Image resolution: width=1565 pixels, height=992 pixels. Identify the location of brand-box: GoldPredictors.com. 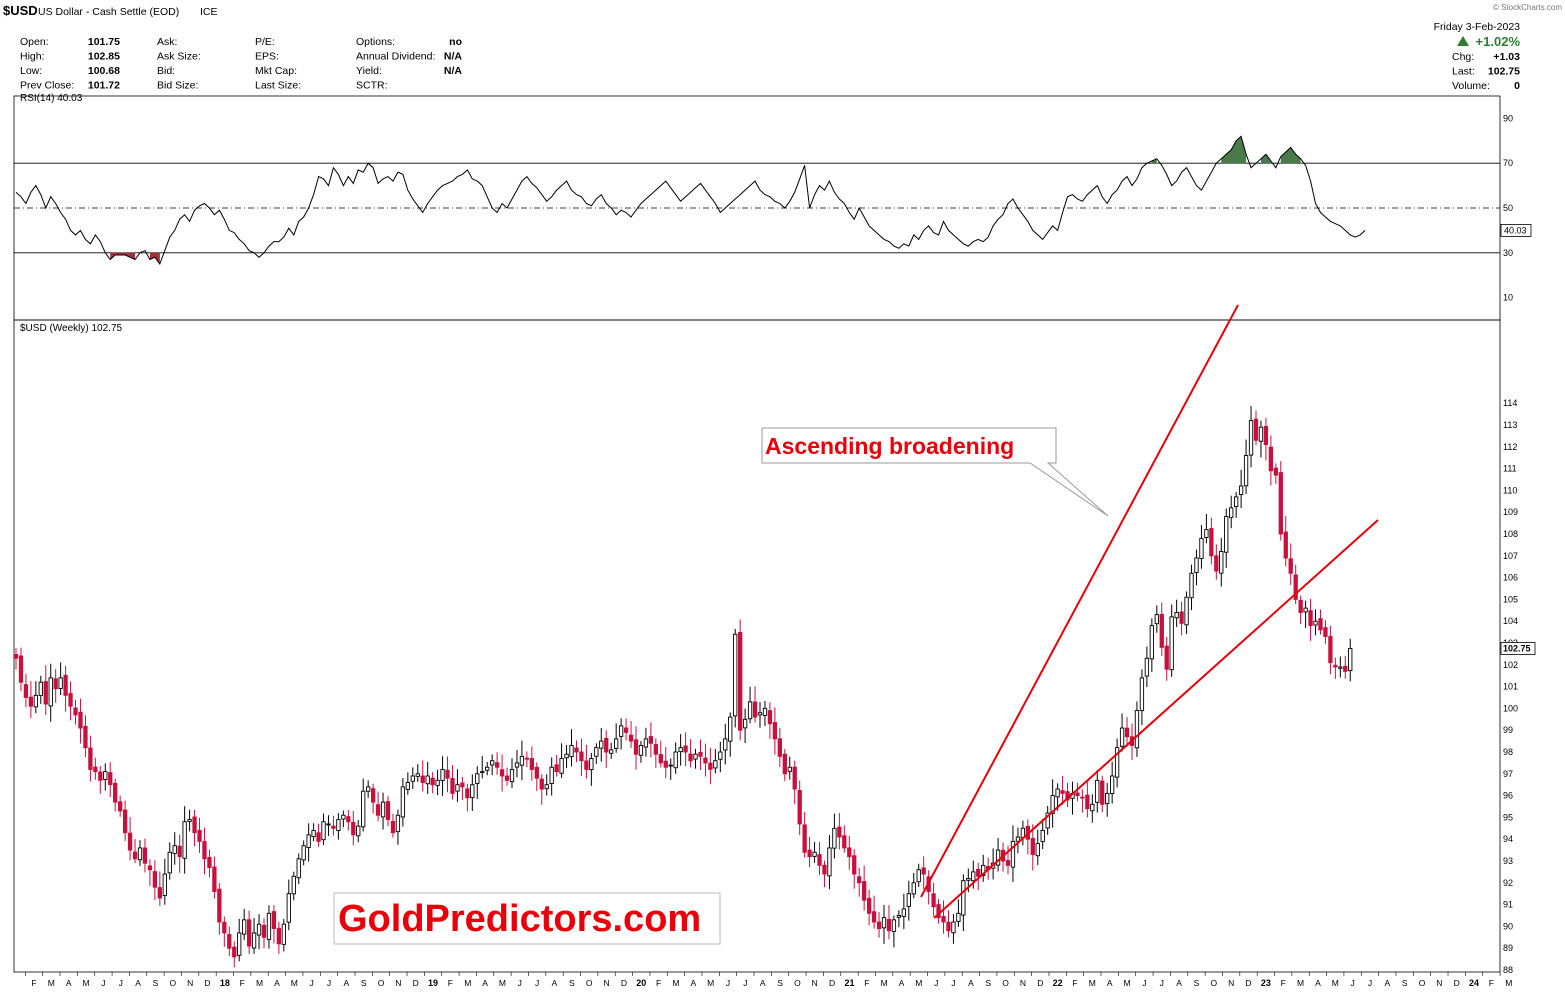
(527, 918).